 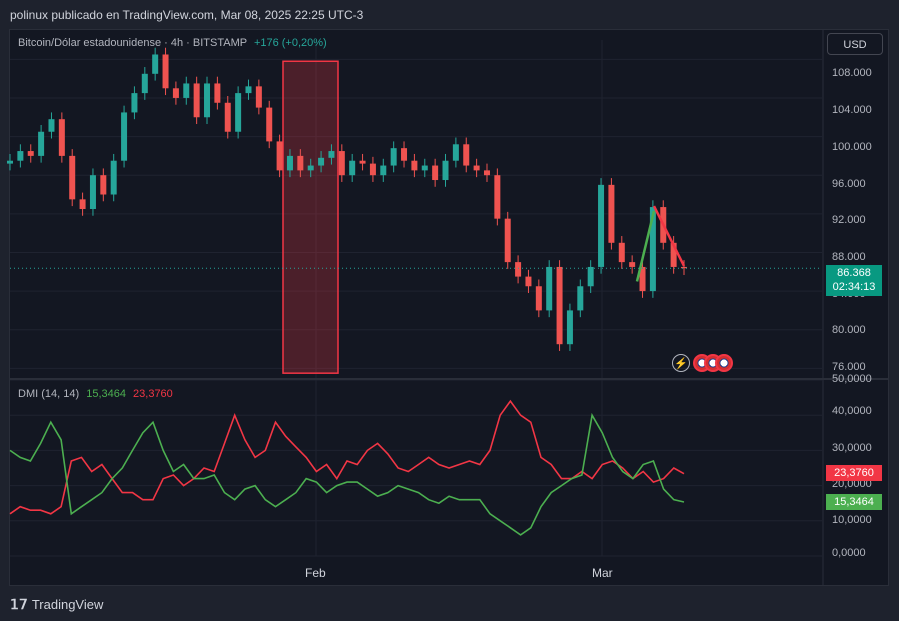 I want to click on us-flag-icon, so click(x=724, y=363).